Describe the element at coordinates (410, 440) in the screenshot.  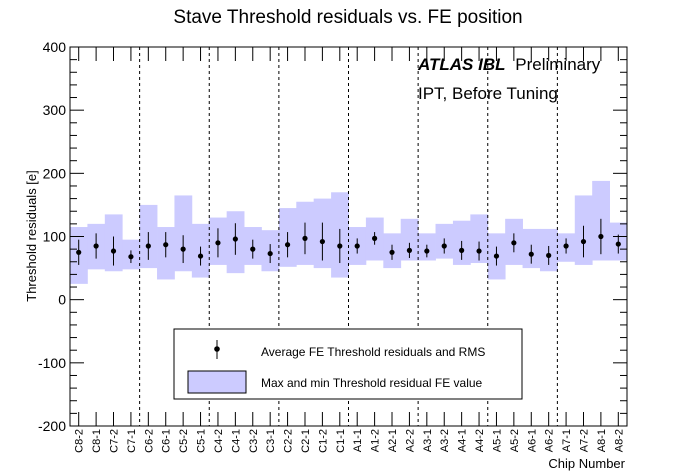
I see `x-tick-label: A2-2` at that location.